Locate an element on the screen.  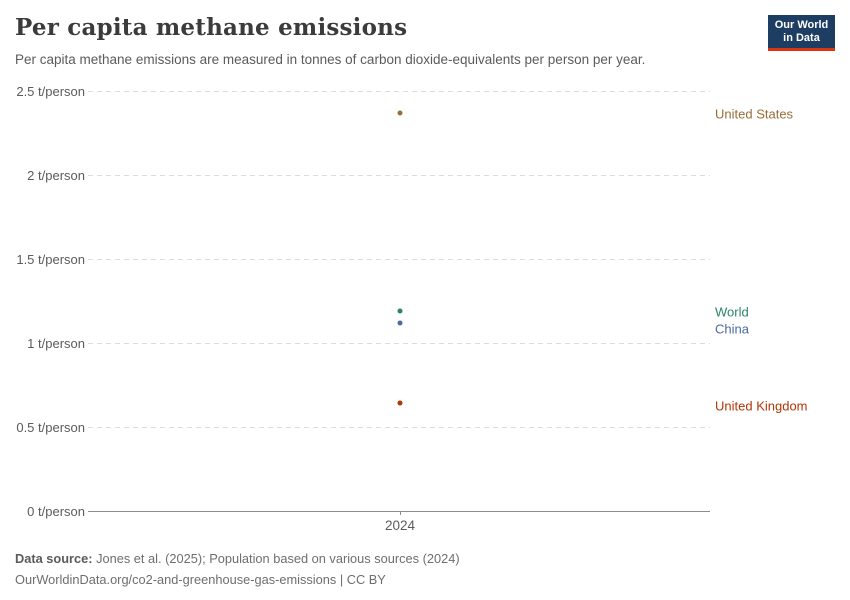
owid-logo: Our World in Data is located at coordinates (801, 33).